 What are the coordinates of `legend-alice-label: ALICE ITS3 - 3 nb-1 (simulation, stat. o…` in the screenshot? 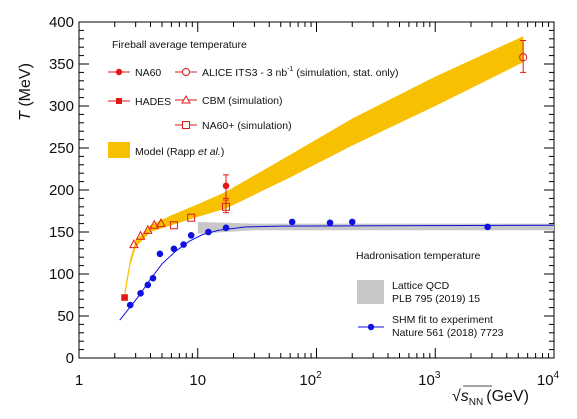 It's located at (300, 72).